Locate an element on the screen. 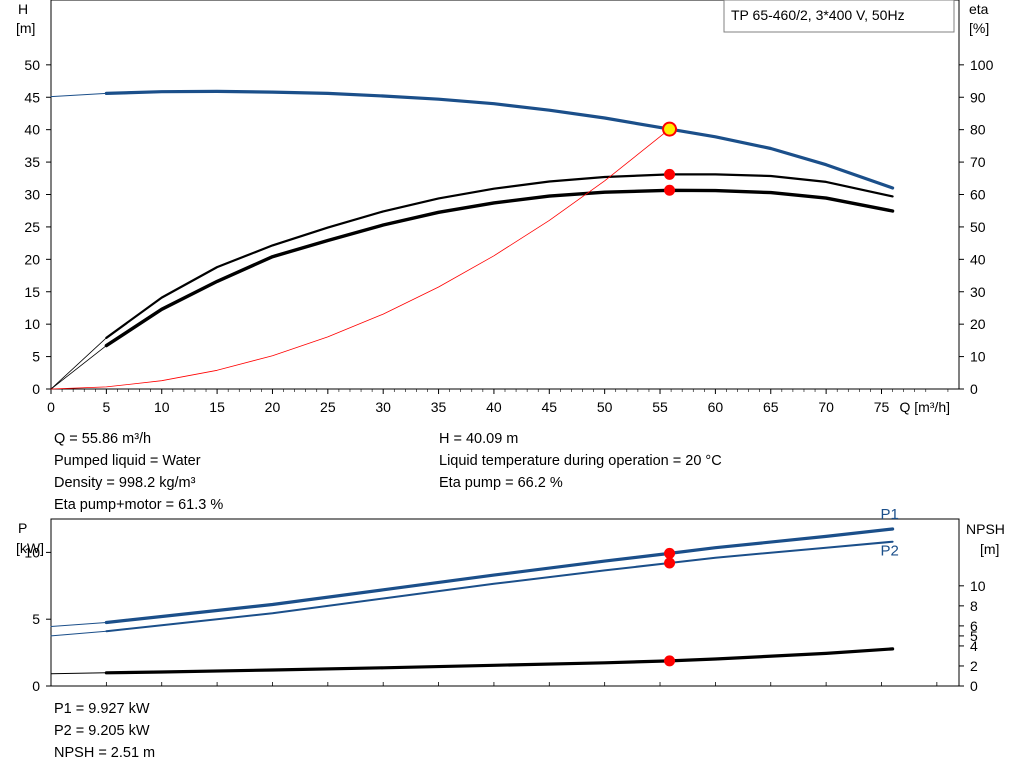 The image size is (1024, 781). y-right-tick-label: 4 is located at coordinates (974, 646).